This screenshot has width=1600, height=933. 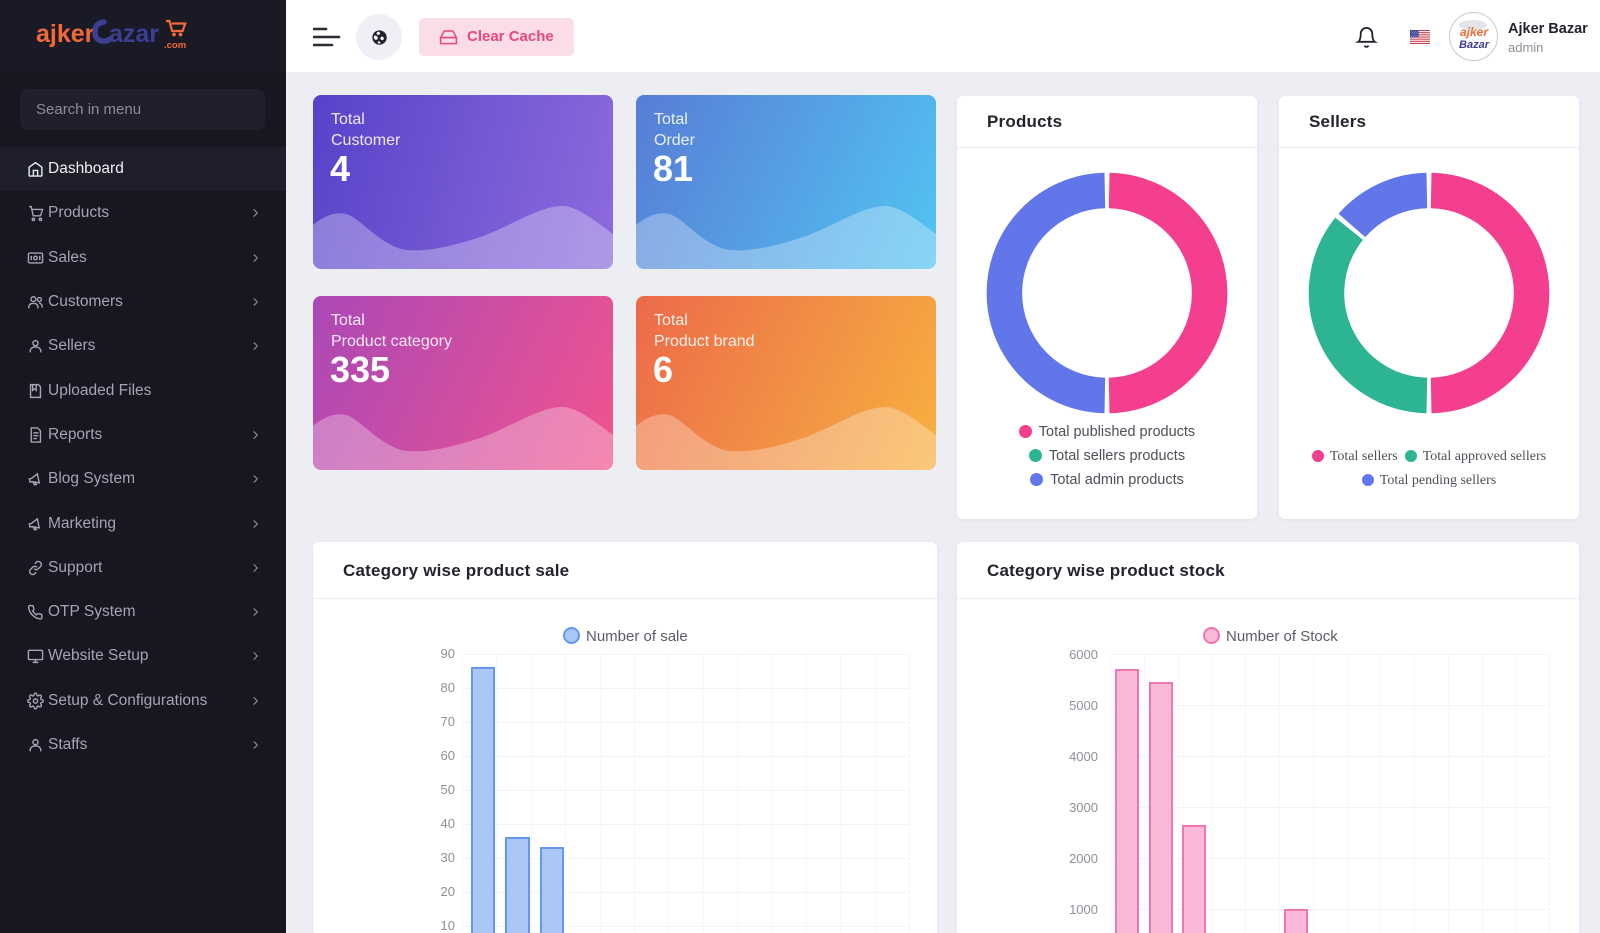 I want to click on svg-text: .com, so click(x=175, y=45).